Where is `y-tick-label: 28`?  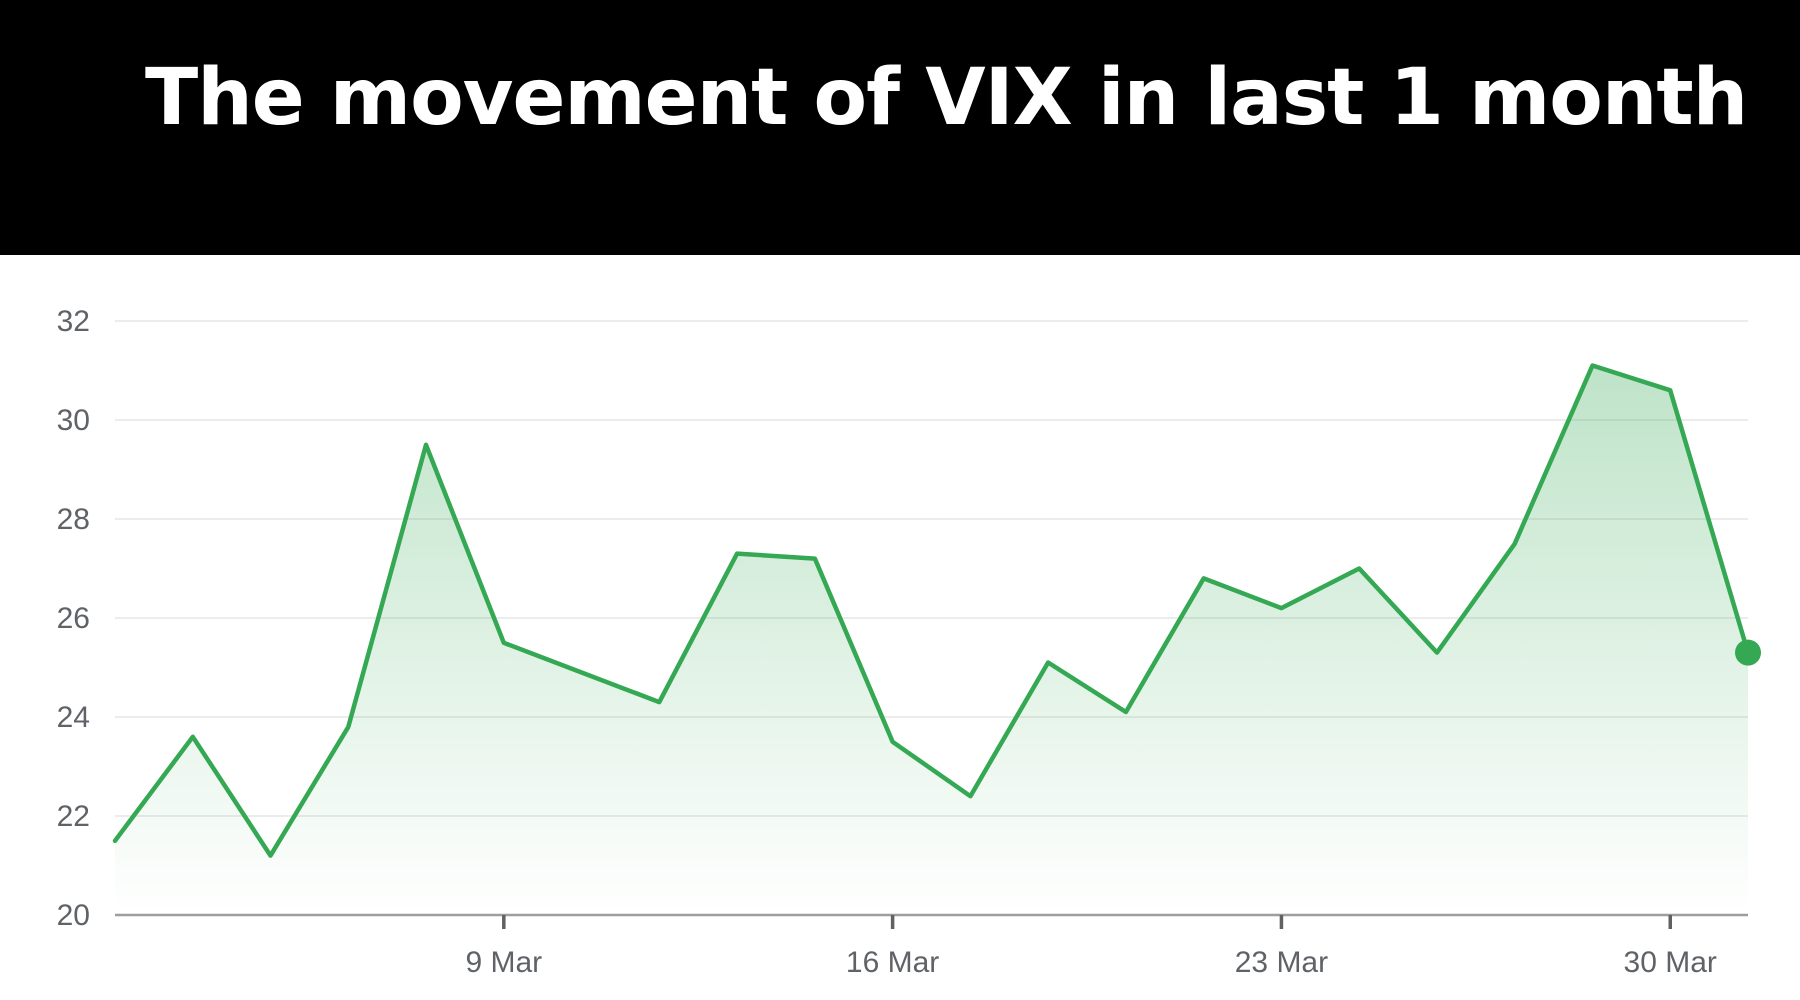
y-tick-label: 28 is located at coordinates (73, 519).